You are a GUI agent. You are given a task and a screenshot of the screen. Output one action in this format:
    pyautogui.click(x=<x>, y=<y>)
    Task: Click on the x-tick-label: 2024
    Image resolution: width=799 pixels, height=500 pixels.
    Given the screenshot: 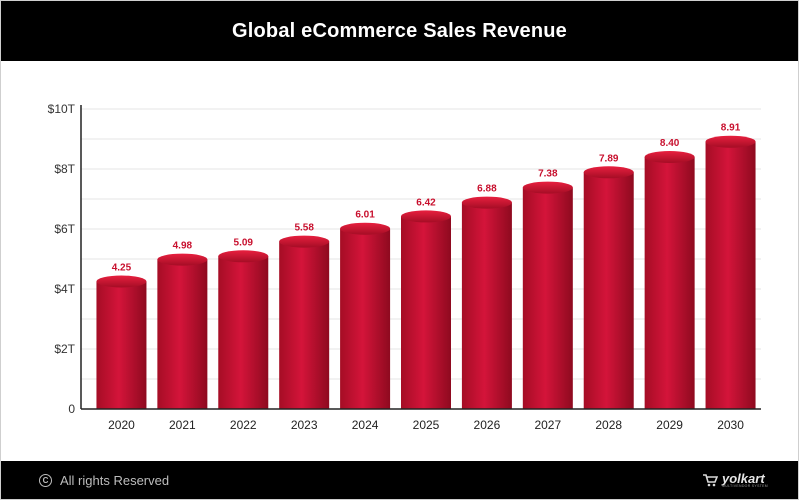 What is the action you would take?
    pyautogui.click(x=365, y=425)
    